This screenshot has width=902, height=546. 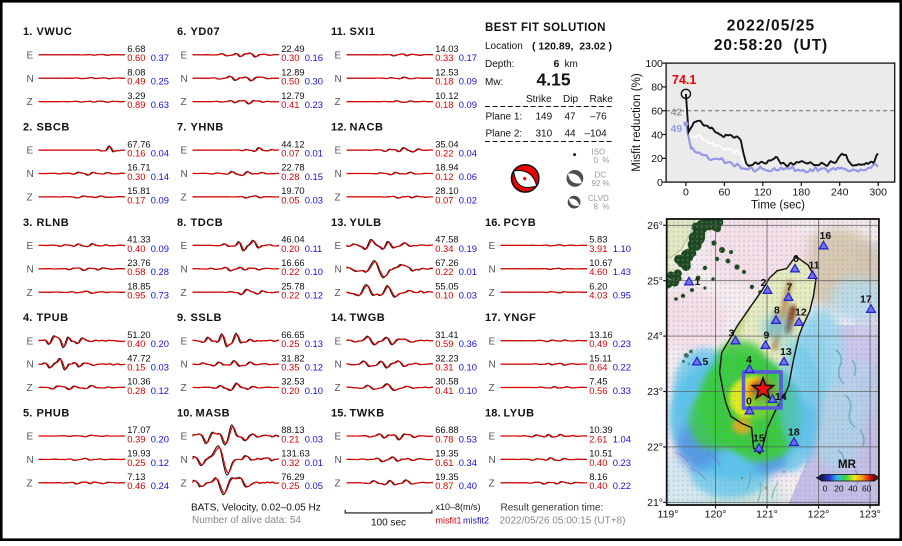 I want to click on svg-text: 25°, so click(x=655, y=281).